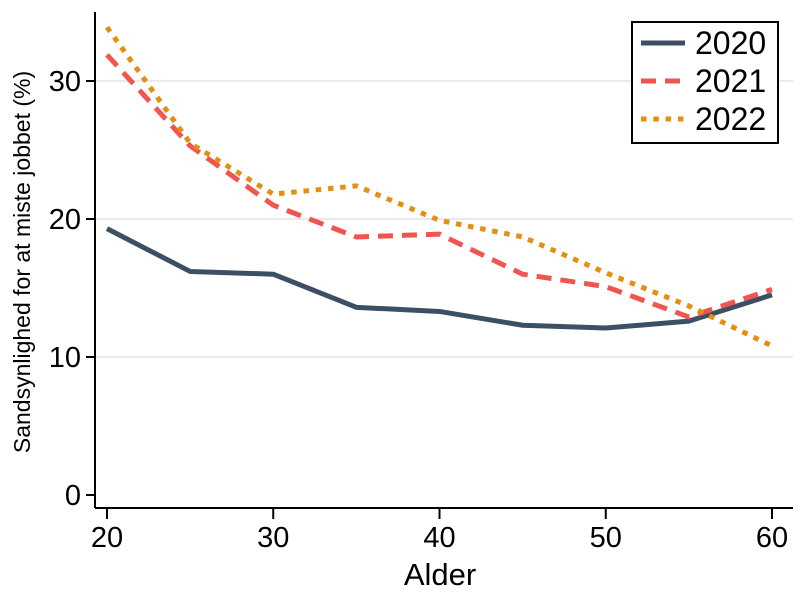 This screenshot has height=600, width=800. What do you see at coordinates (730, 119) in the screenshot?
I see `legend-label-2022: 2022` at bounding box center [730, 119].